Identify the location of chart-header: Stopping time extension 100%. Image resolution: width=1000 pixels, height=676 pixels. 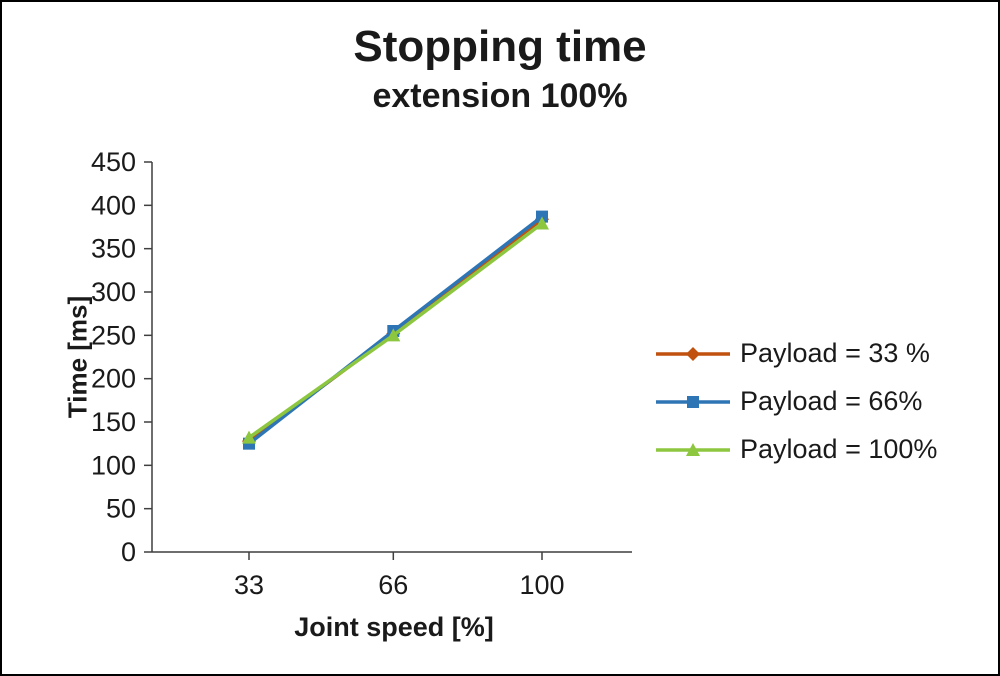
(500, 69).